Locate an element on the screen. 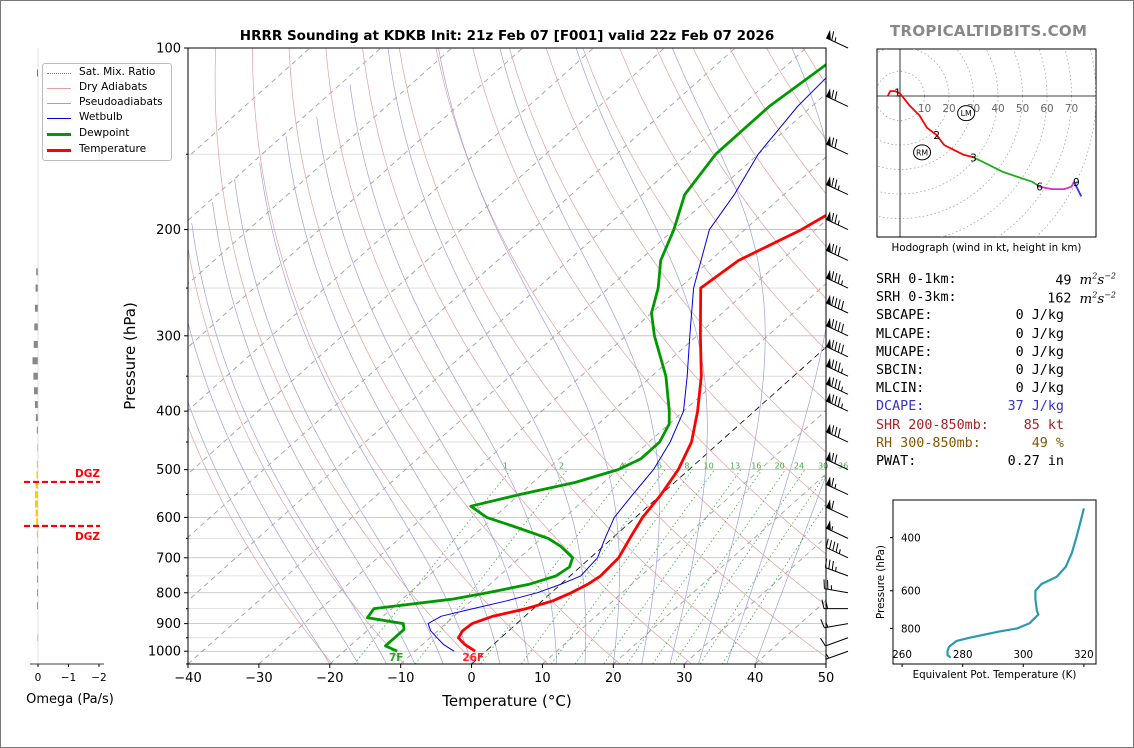 The image size is (1134, 748). index-row: SRH 0-1km: 49 m2s−2 is located at coordinates (1001, 281).